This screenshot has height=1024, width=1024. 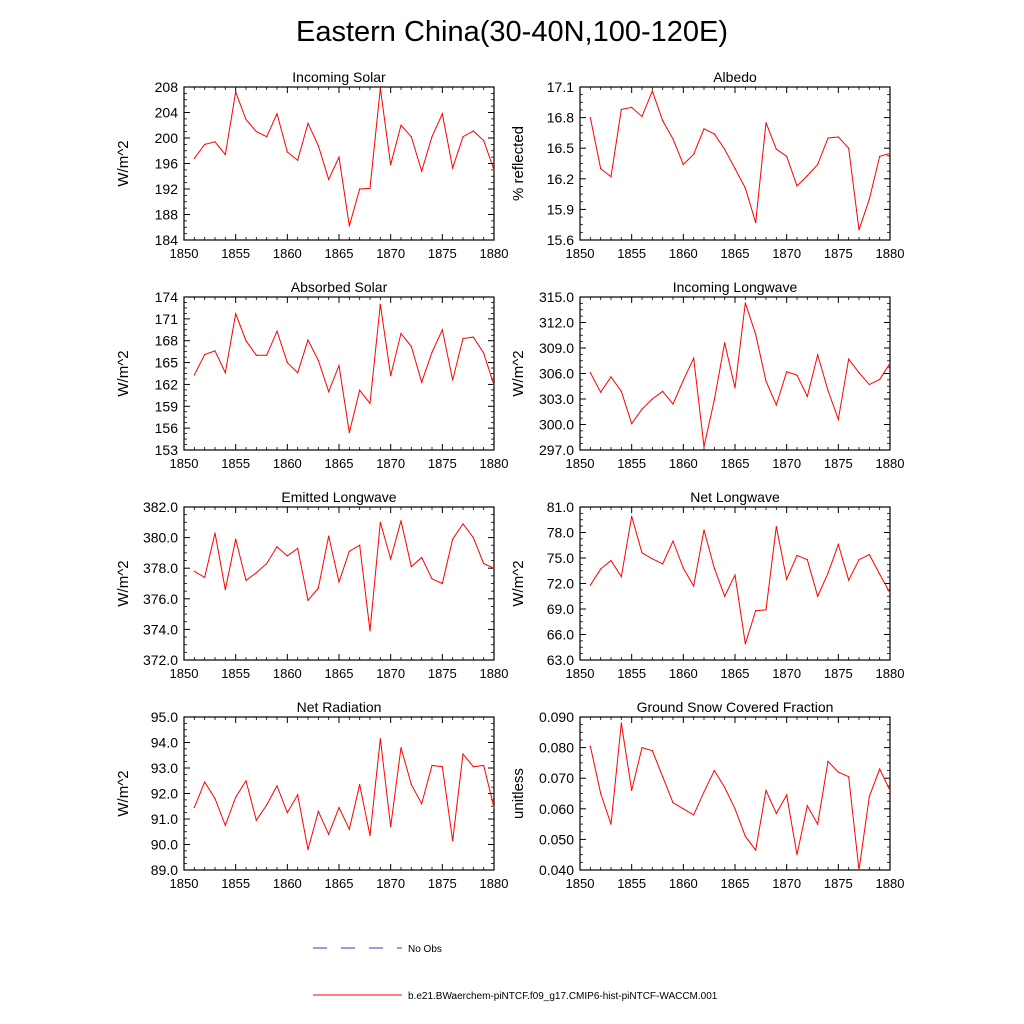 What do you see at coordinates (160, 507) in the screenshot?
I see `y-tick-label: 382.0` at bounding box center [160, 507].